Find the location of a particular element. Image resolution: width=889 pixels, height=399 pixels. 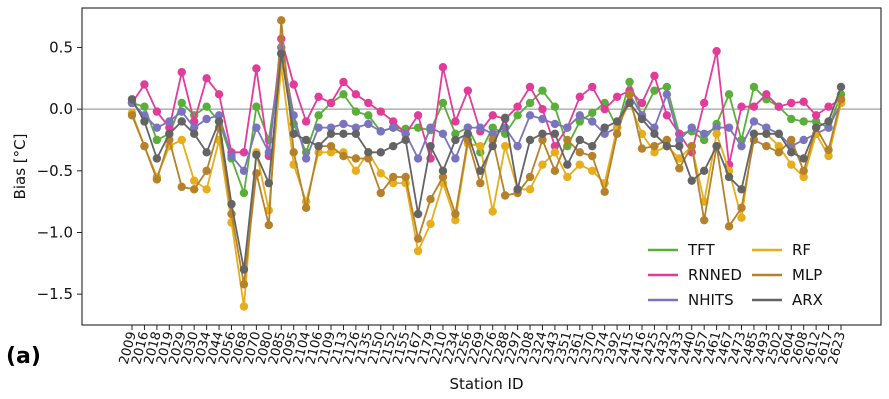

x-axis-title: Station ID is located at coordinates (486, 384).